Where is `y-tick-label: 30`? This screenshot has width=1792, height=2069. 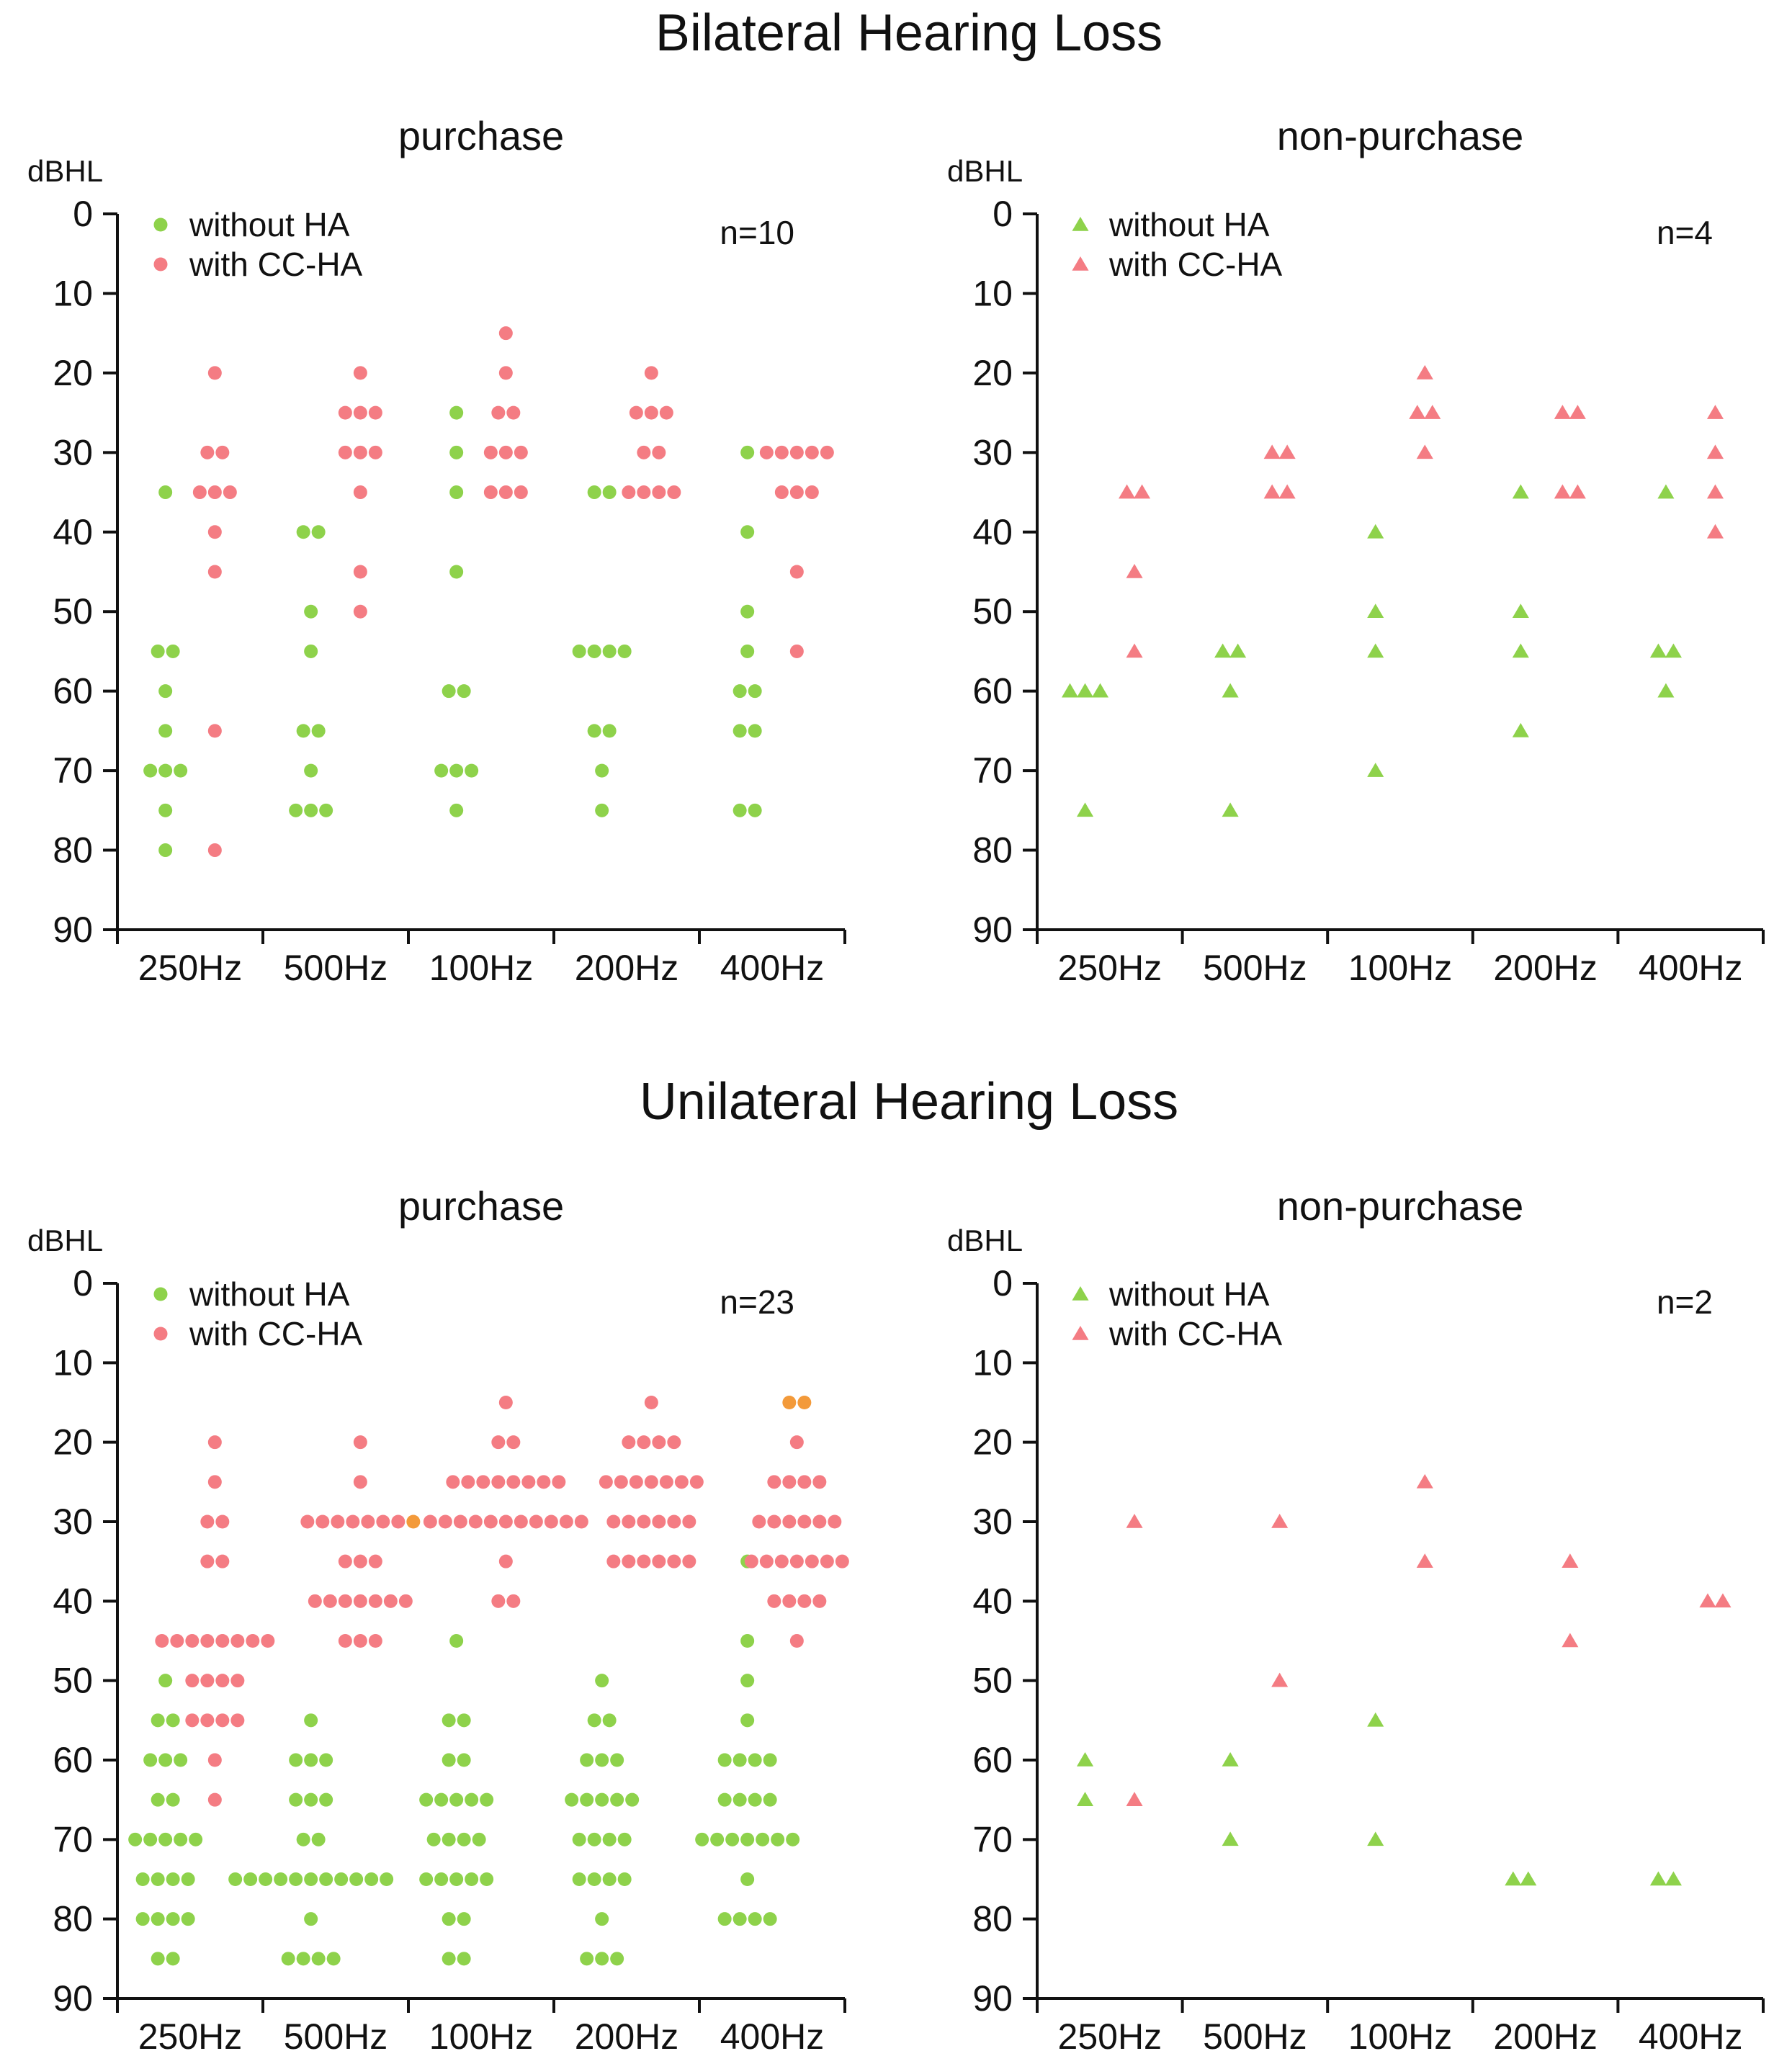
y-tick-label: 30 is located at coordinates (73, 1522).